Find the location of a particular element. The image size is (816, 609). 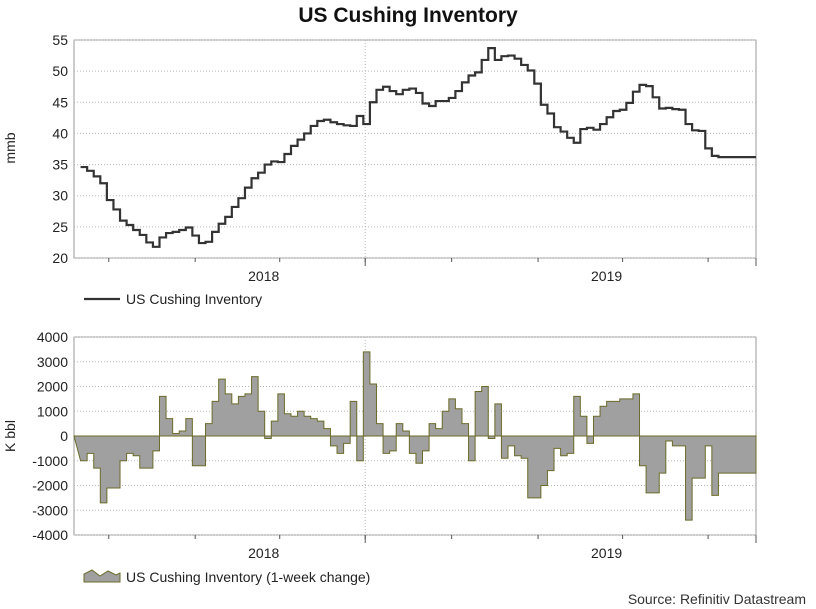

bottom-y-tick-label: 1000 is located at coordinates (52, 411).